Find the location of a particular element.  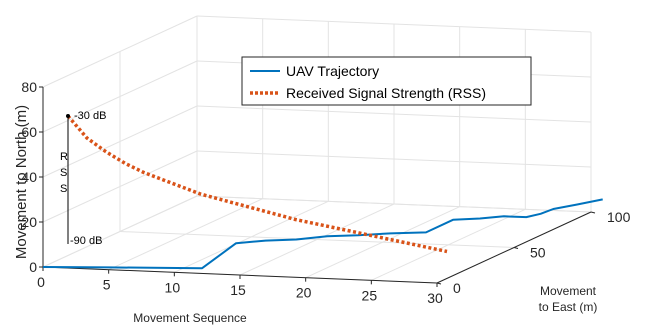

z-tick-label: 20 is located at coordinates (29, 222).